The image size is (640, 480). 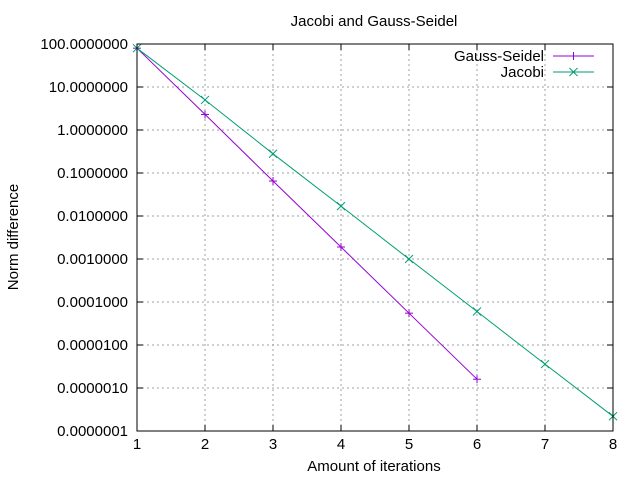 I want to click on y-axis-title: Norm difference, so click(x=13, y=237).